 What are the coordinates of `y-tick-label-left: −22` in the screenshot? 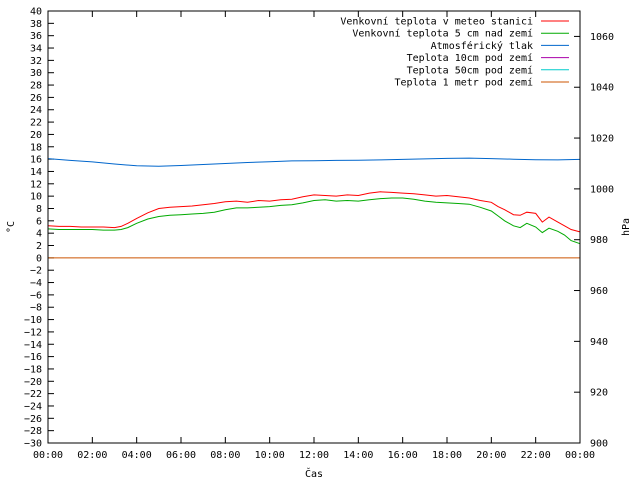 It's located at (33, 394).